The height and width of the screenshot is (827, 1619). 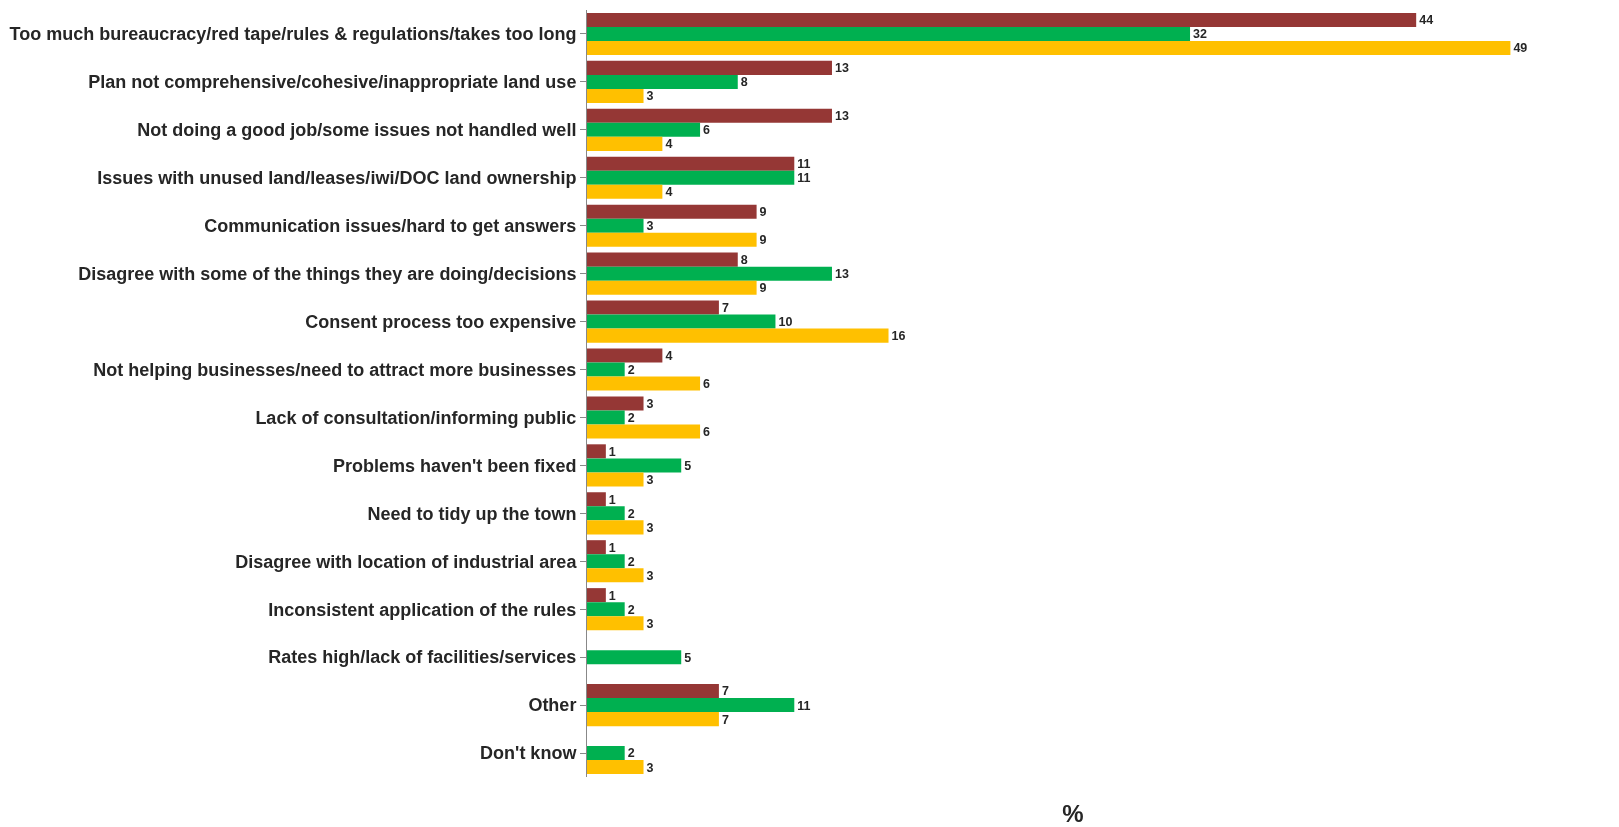 What do you see at coordinates (441, 321) in the screenshot?
I see `y-tick-label: Consent process too expensive` at bounding box center [441, 321].